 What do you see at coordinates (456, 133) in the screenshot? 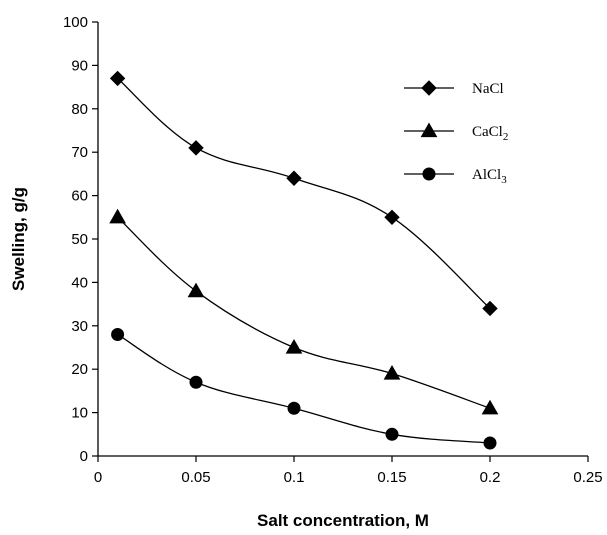
I see `legend: NaCl CaCl2 AlCl3` at bounding box center [456, 133].